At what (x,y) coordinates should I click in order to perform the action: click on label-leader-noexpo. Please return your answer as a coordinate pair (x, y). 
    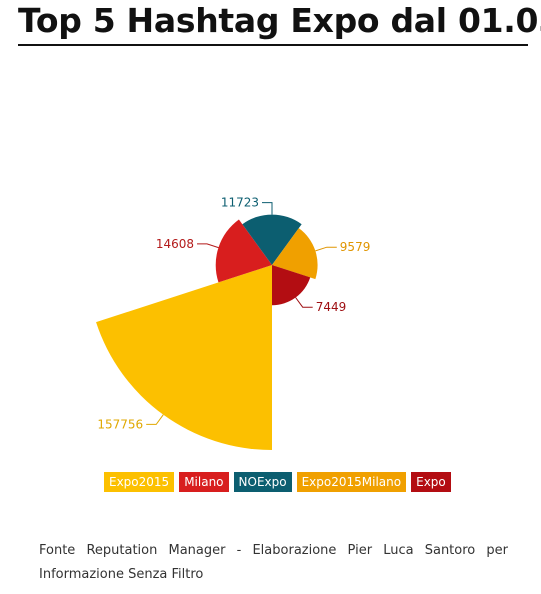
    Looking at the image, I should click on (267, 208).